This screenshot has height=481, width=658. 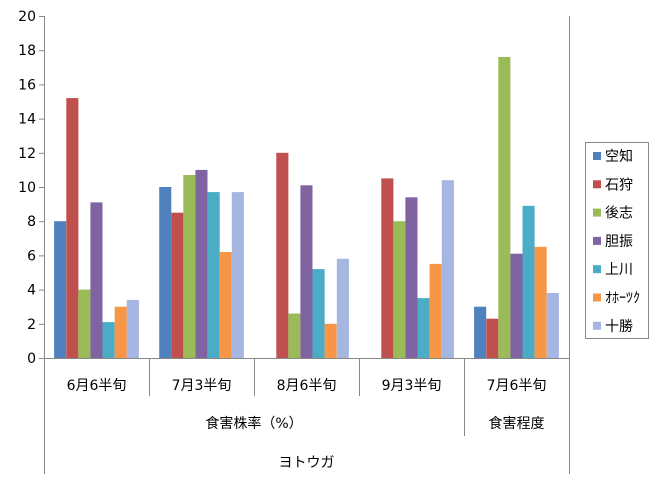 What do you see at coordinates (27, 85) in the screenshot?
I see `y-tick-label: 16` at bounding box center [27, 85].